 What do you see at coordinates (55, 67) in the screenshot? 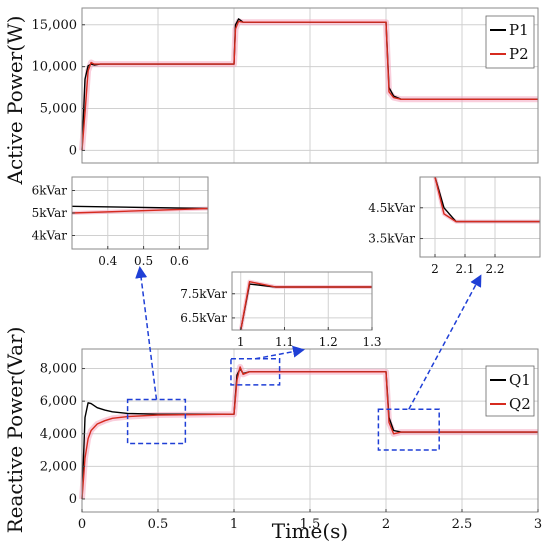
I see `y-tick-label: 10,000` at bounding box center [55, 67].